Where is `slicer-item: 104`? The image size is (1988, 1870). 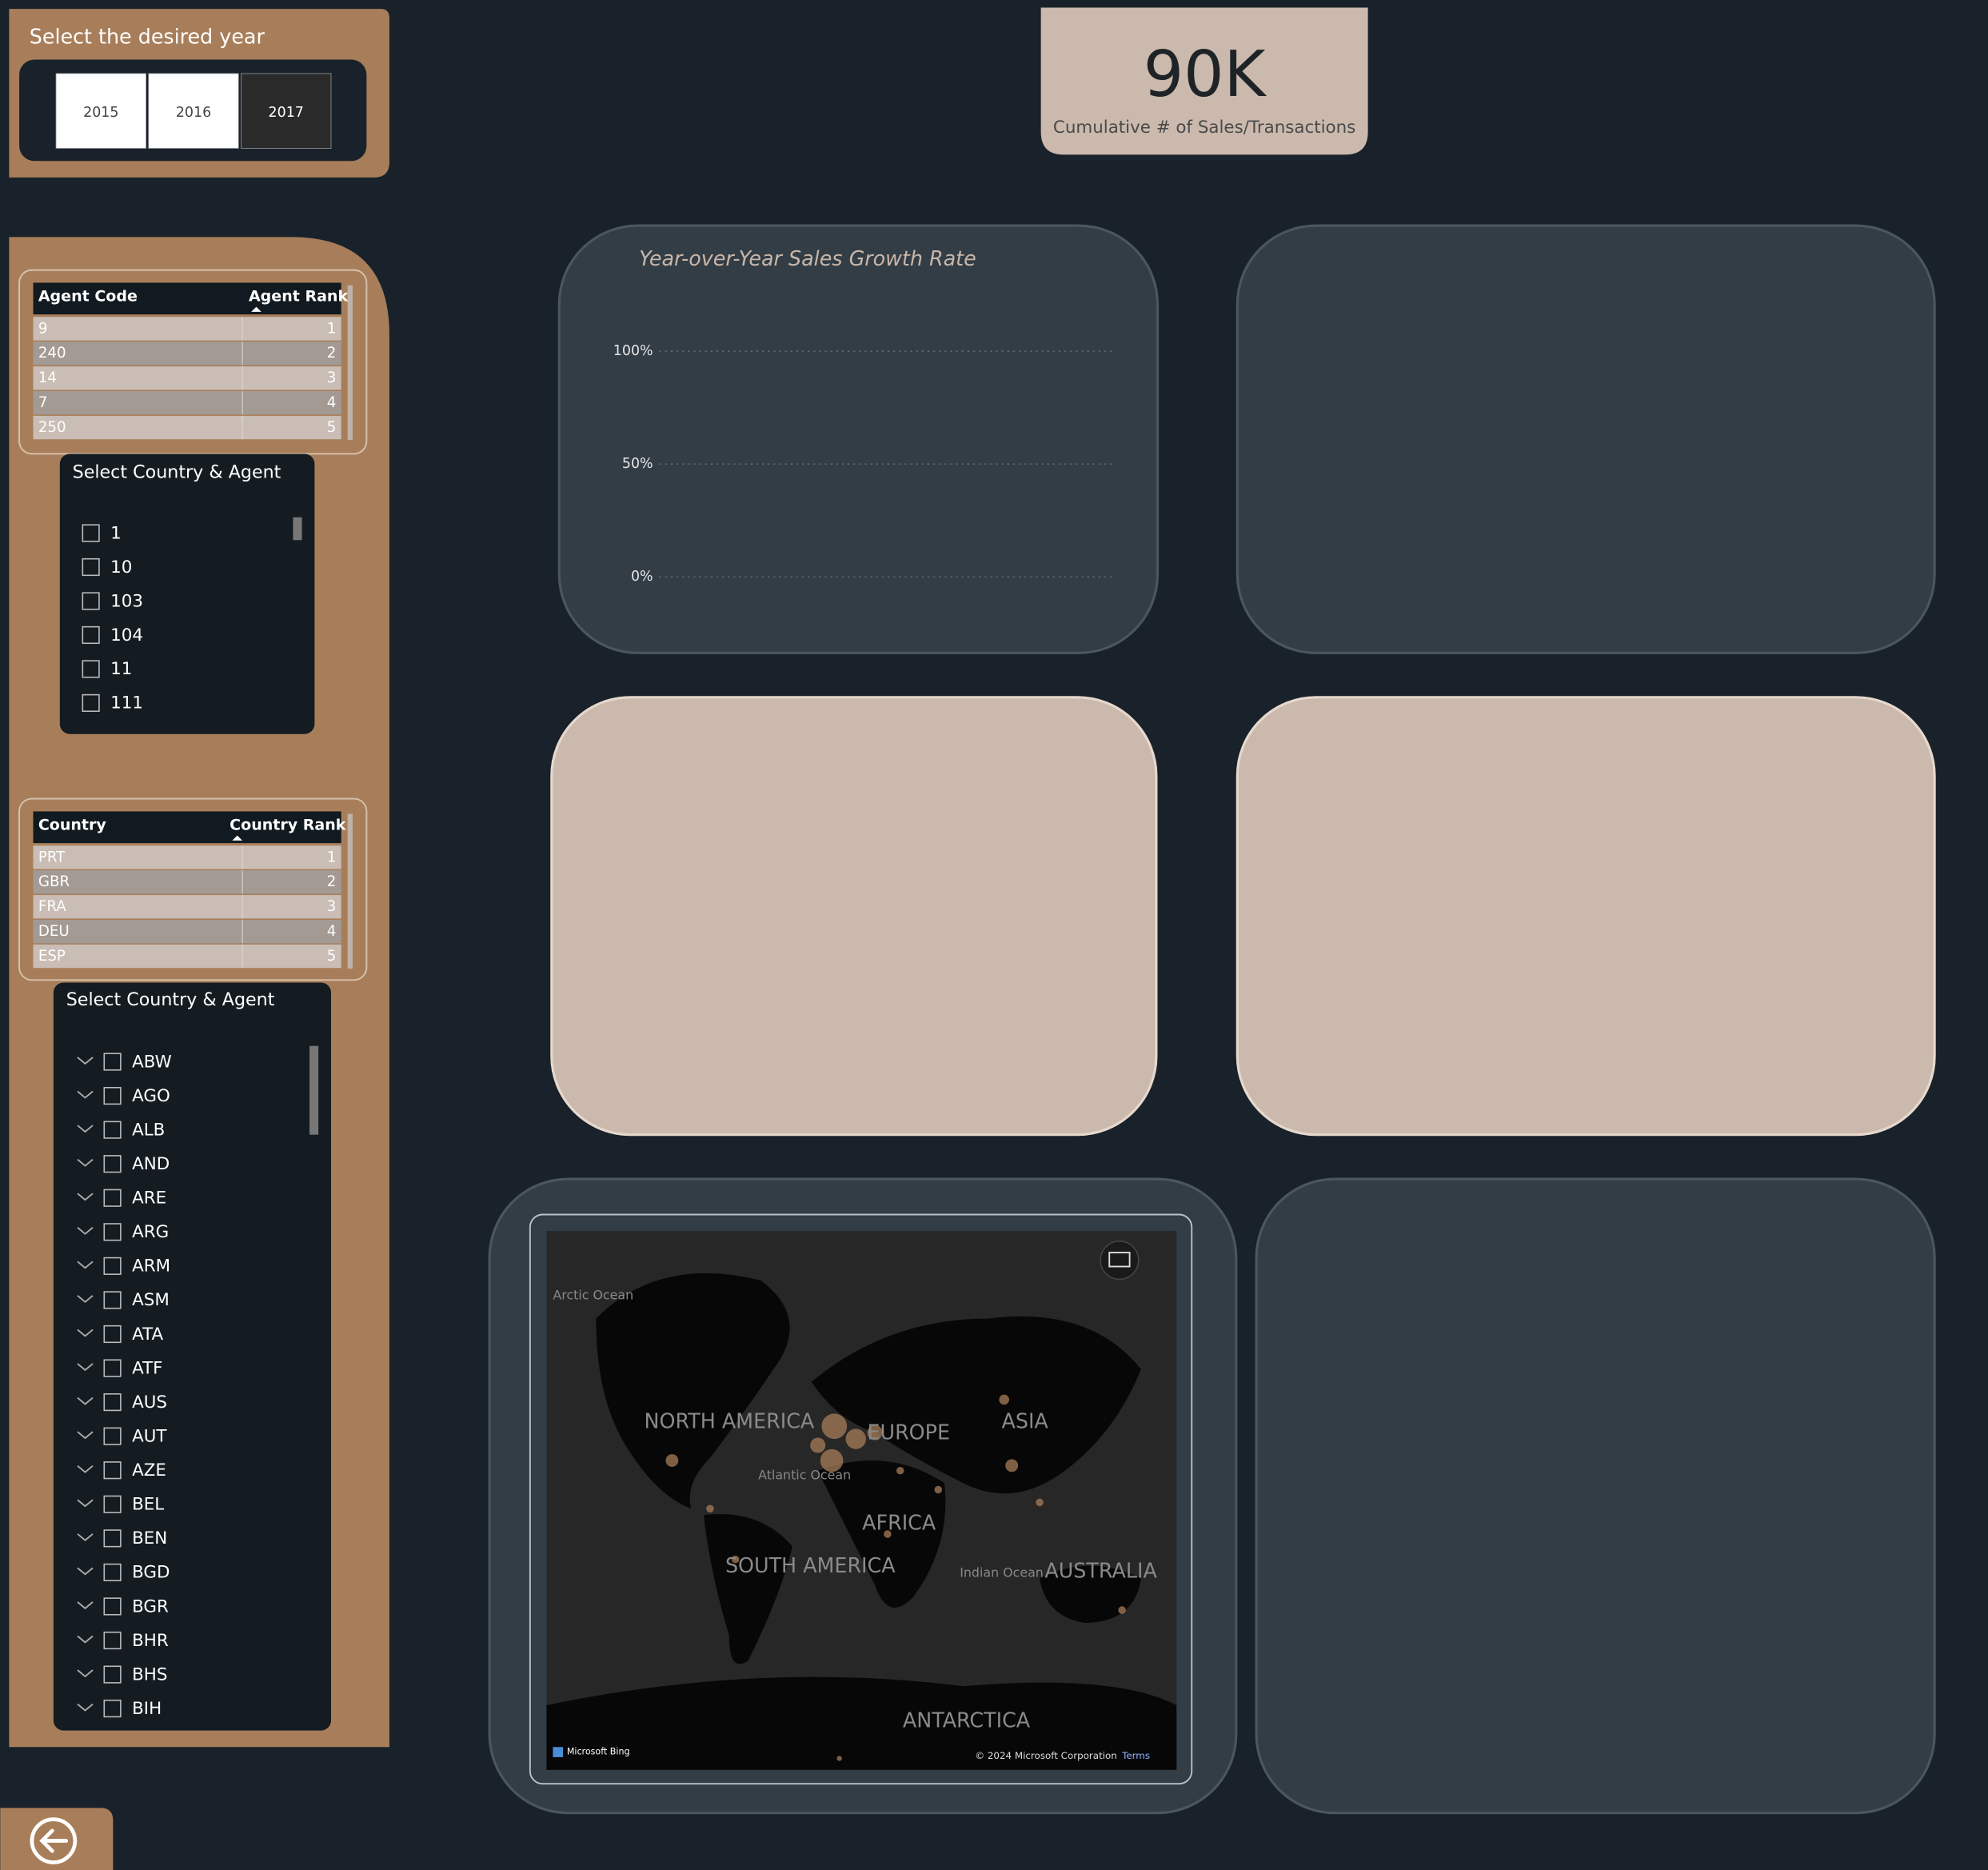 slicer-item: 104 is located at coordinates (126, 635).